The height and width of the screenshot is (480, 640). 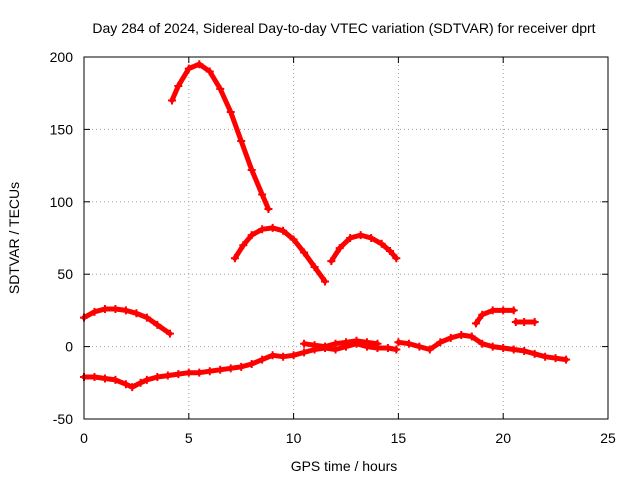 What do you see at coordinates (63, 419) in the screenshot?
I see `y-tick-label: -50` at bounding box center [63, 419].